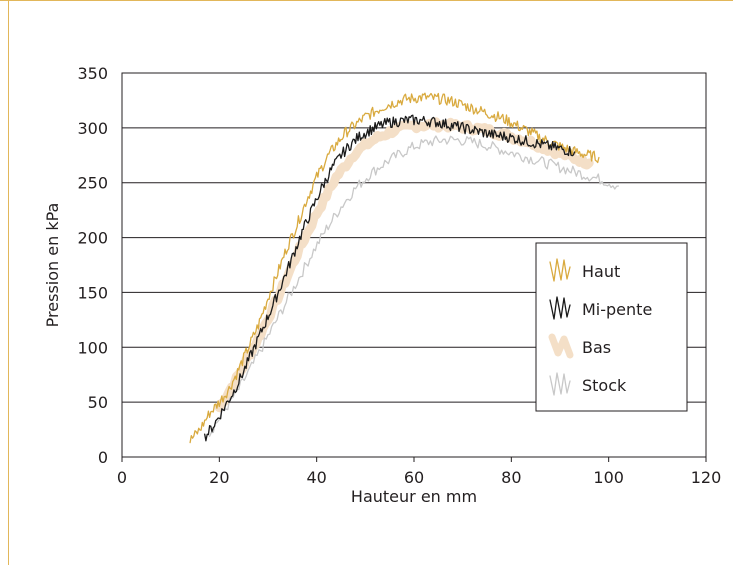 This screenshot has height=565, width=733. I want to click on legend-label: Stock, so click(604, 385).